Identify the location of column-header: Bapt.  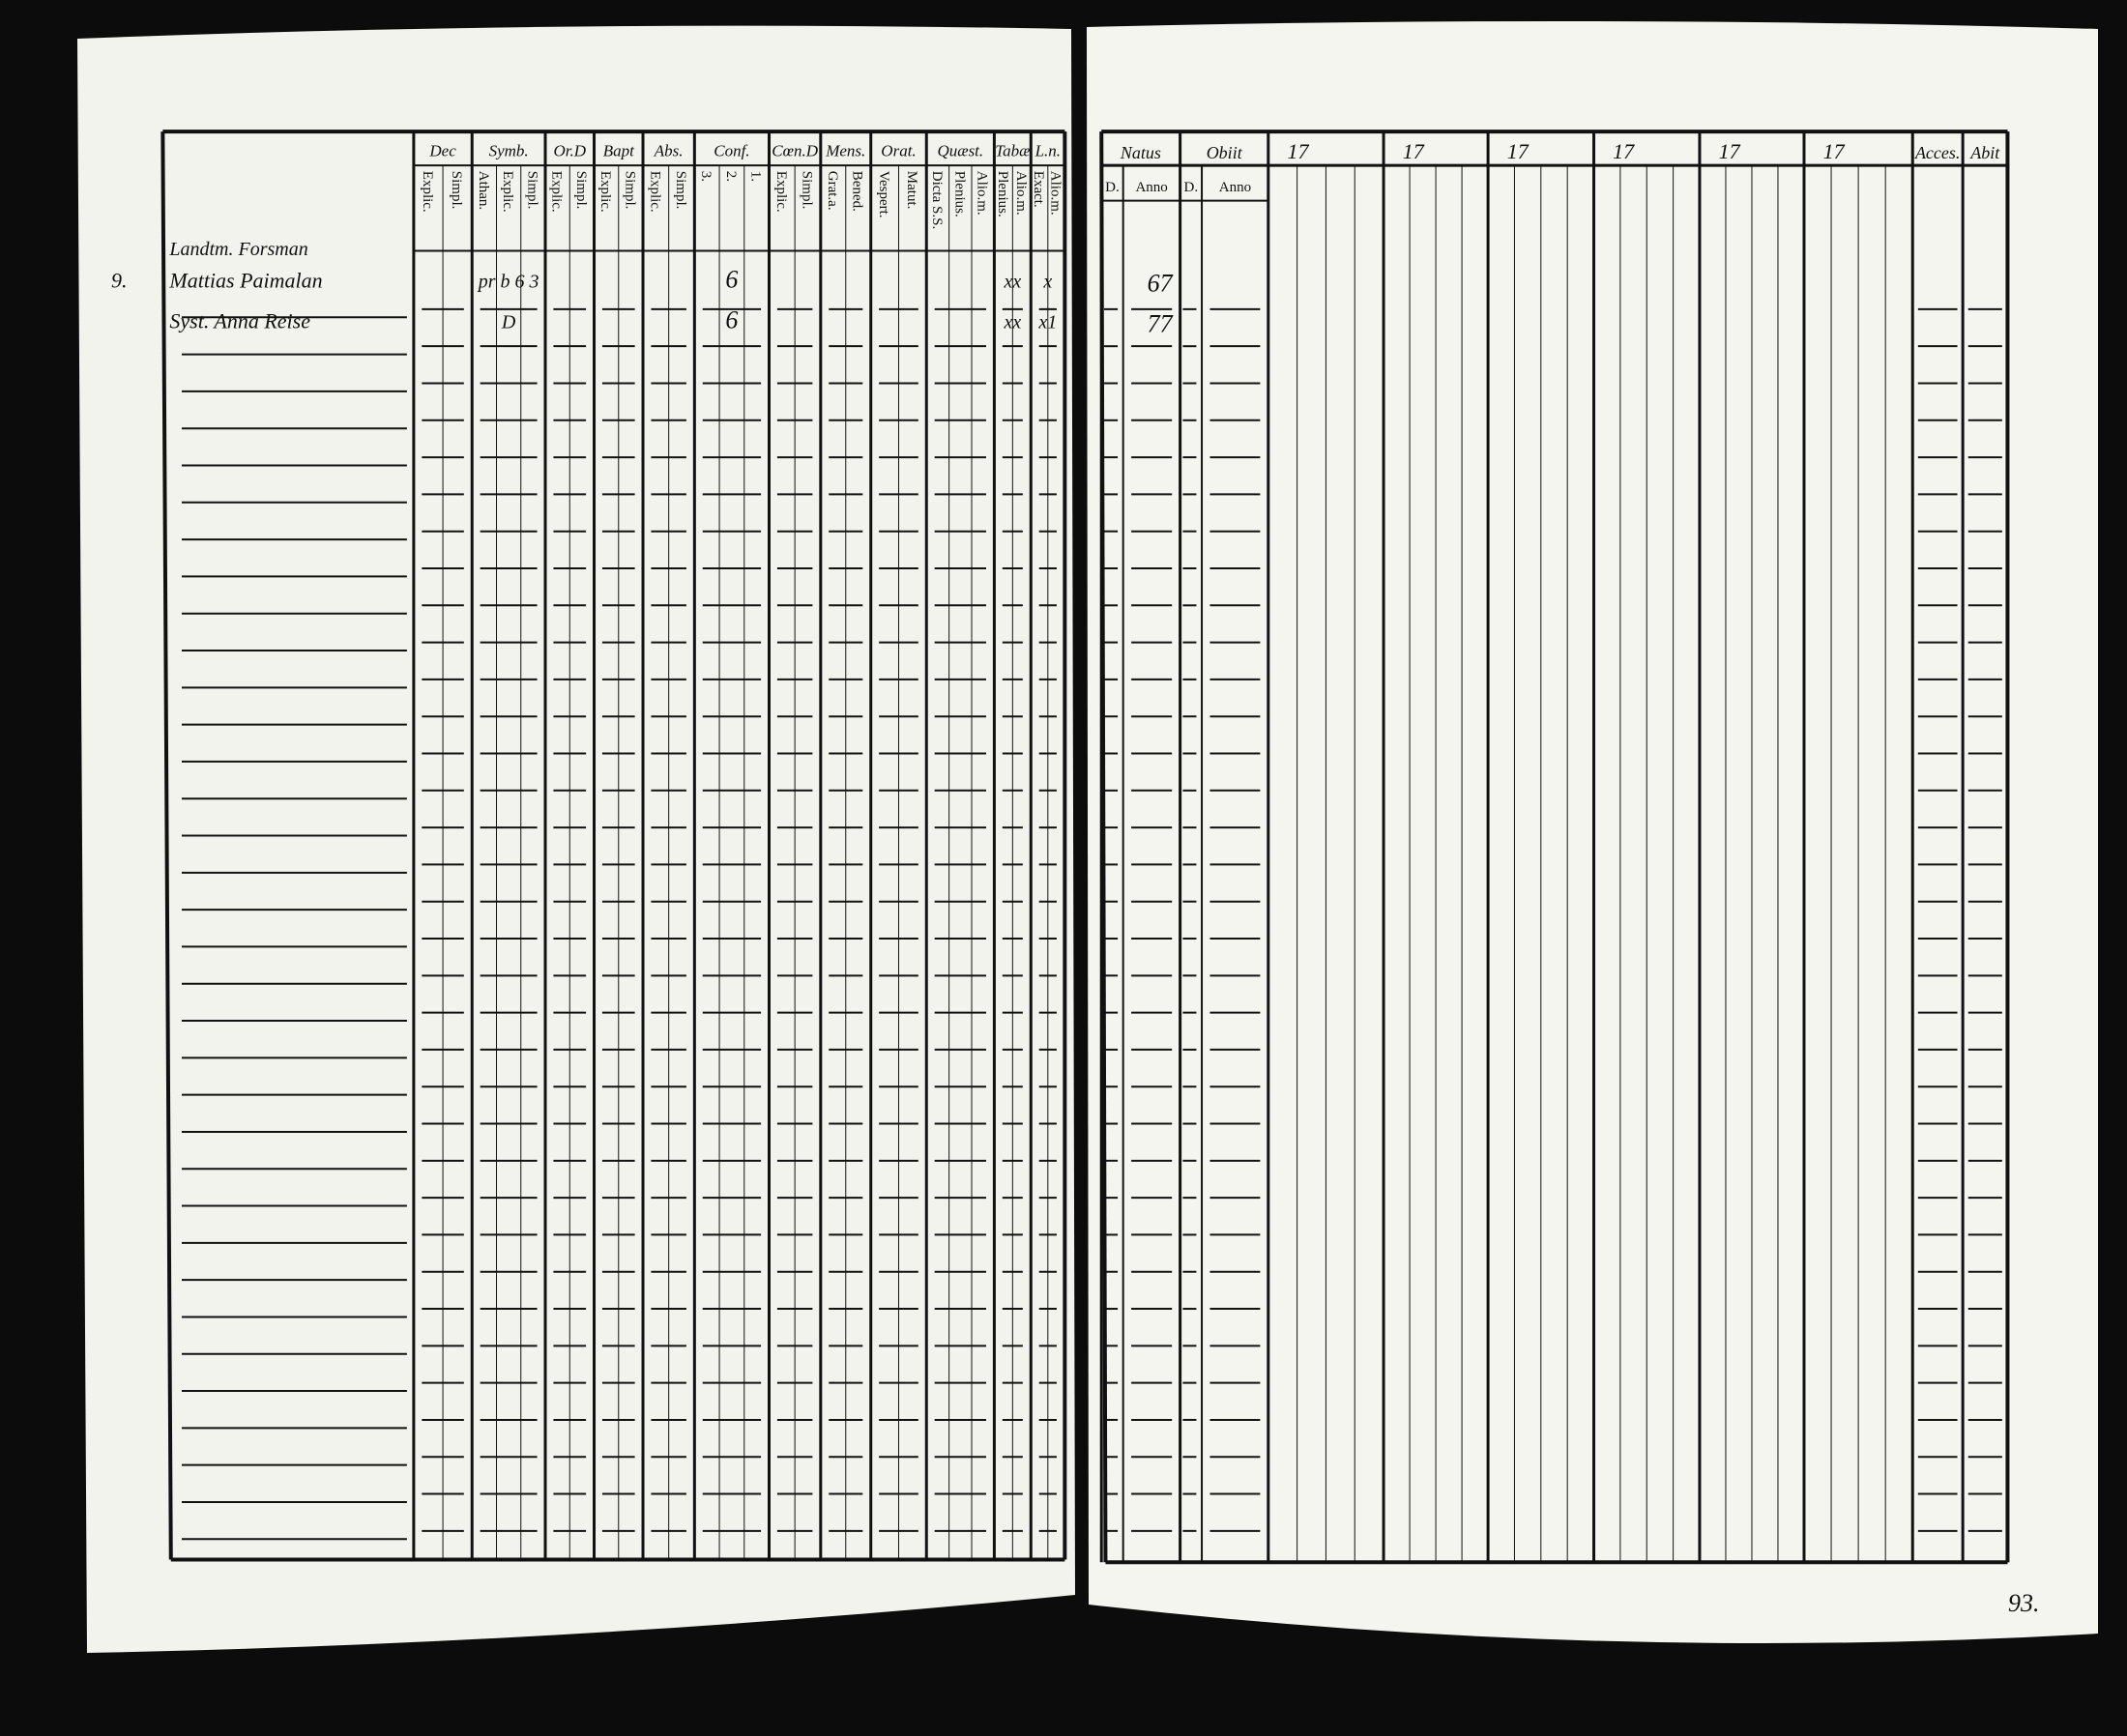
(619, 150).